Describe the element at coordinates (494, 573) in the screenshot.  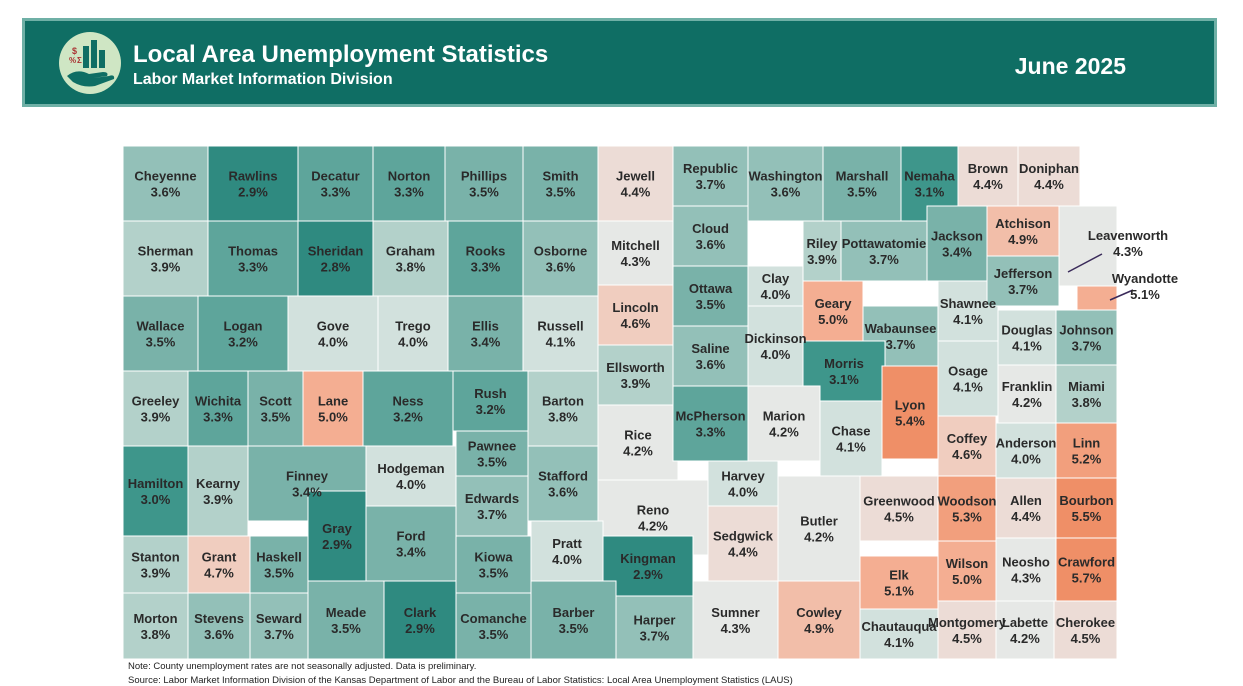
I see `county-rate-kiowa: 3.5%` at that location.